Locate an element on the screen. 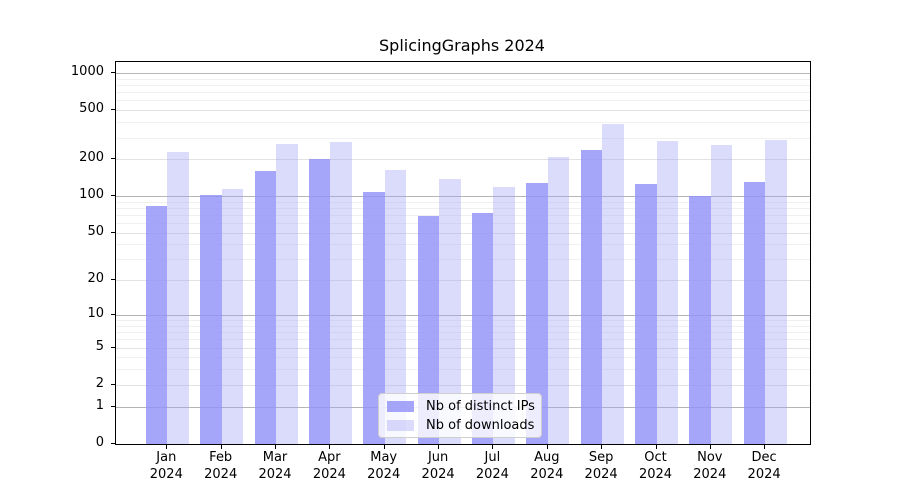 This screenshot has height=500, width=900. y-axis-label-10: 10 is located at coordinates (95, 313).